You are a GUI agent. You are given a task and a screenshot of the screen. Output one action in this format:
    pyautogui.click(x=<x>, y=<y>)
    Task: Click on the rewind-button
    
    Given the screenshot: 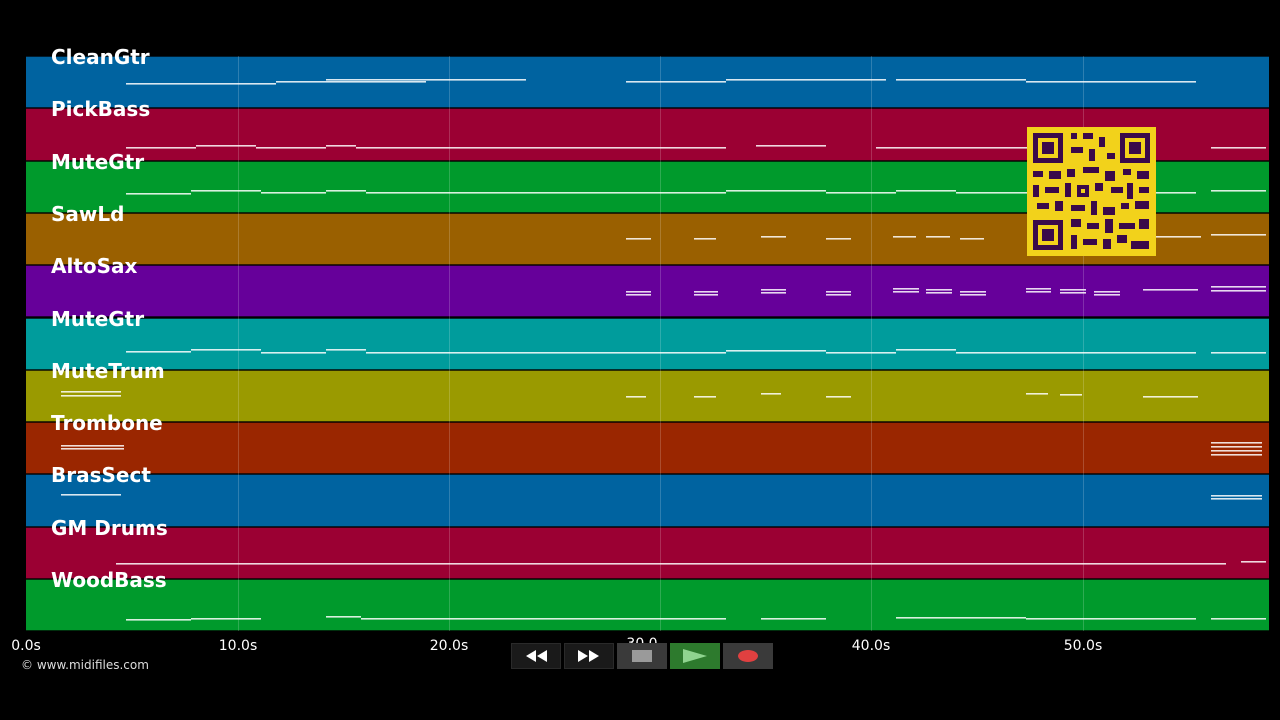 What is the action you would take?
    pyautogui.click(x=536, y=656)
    